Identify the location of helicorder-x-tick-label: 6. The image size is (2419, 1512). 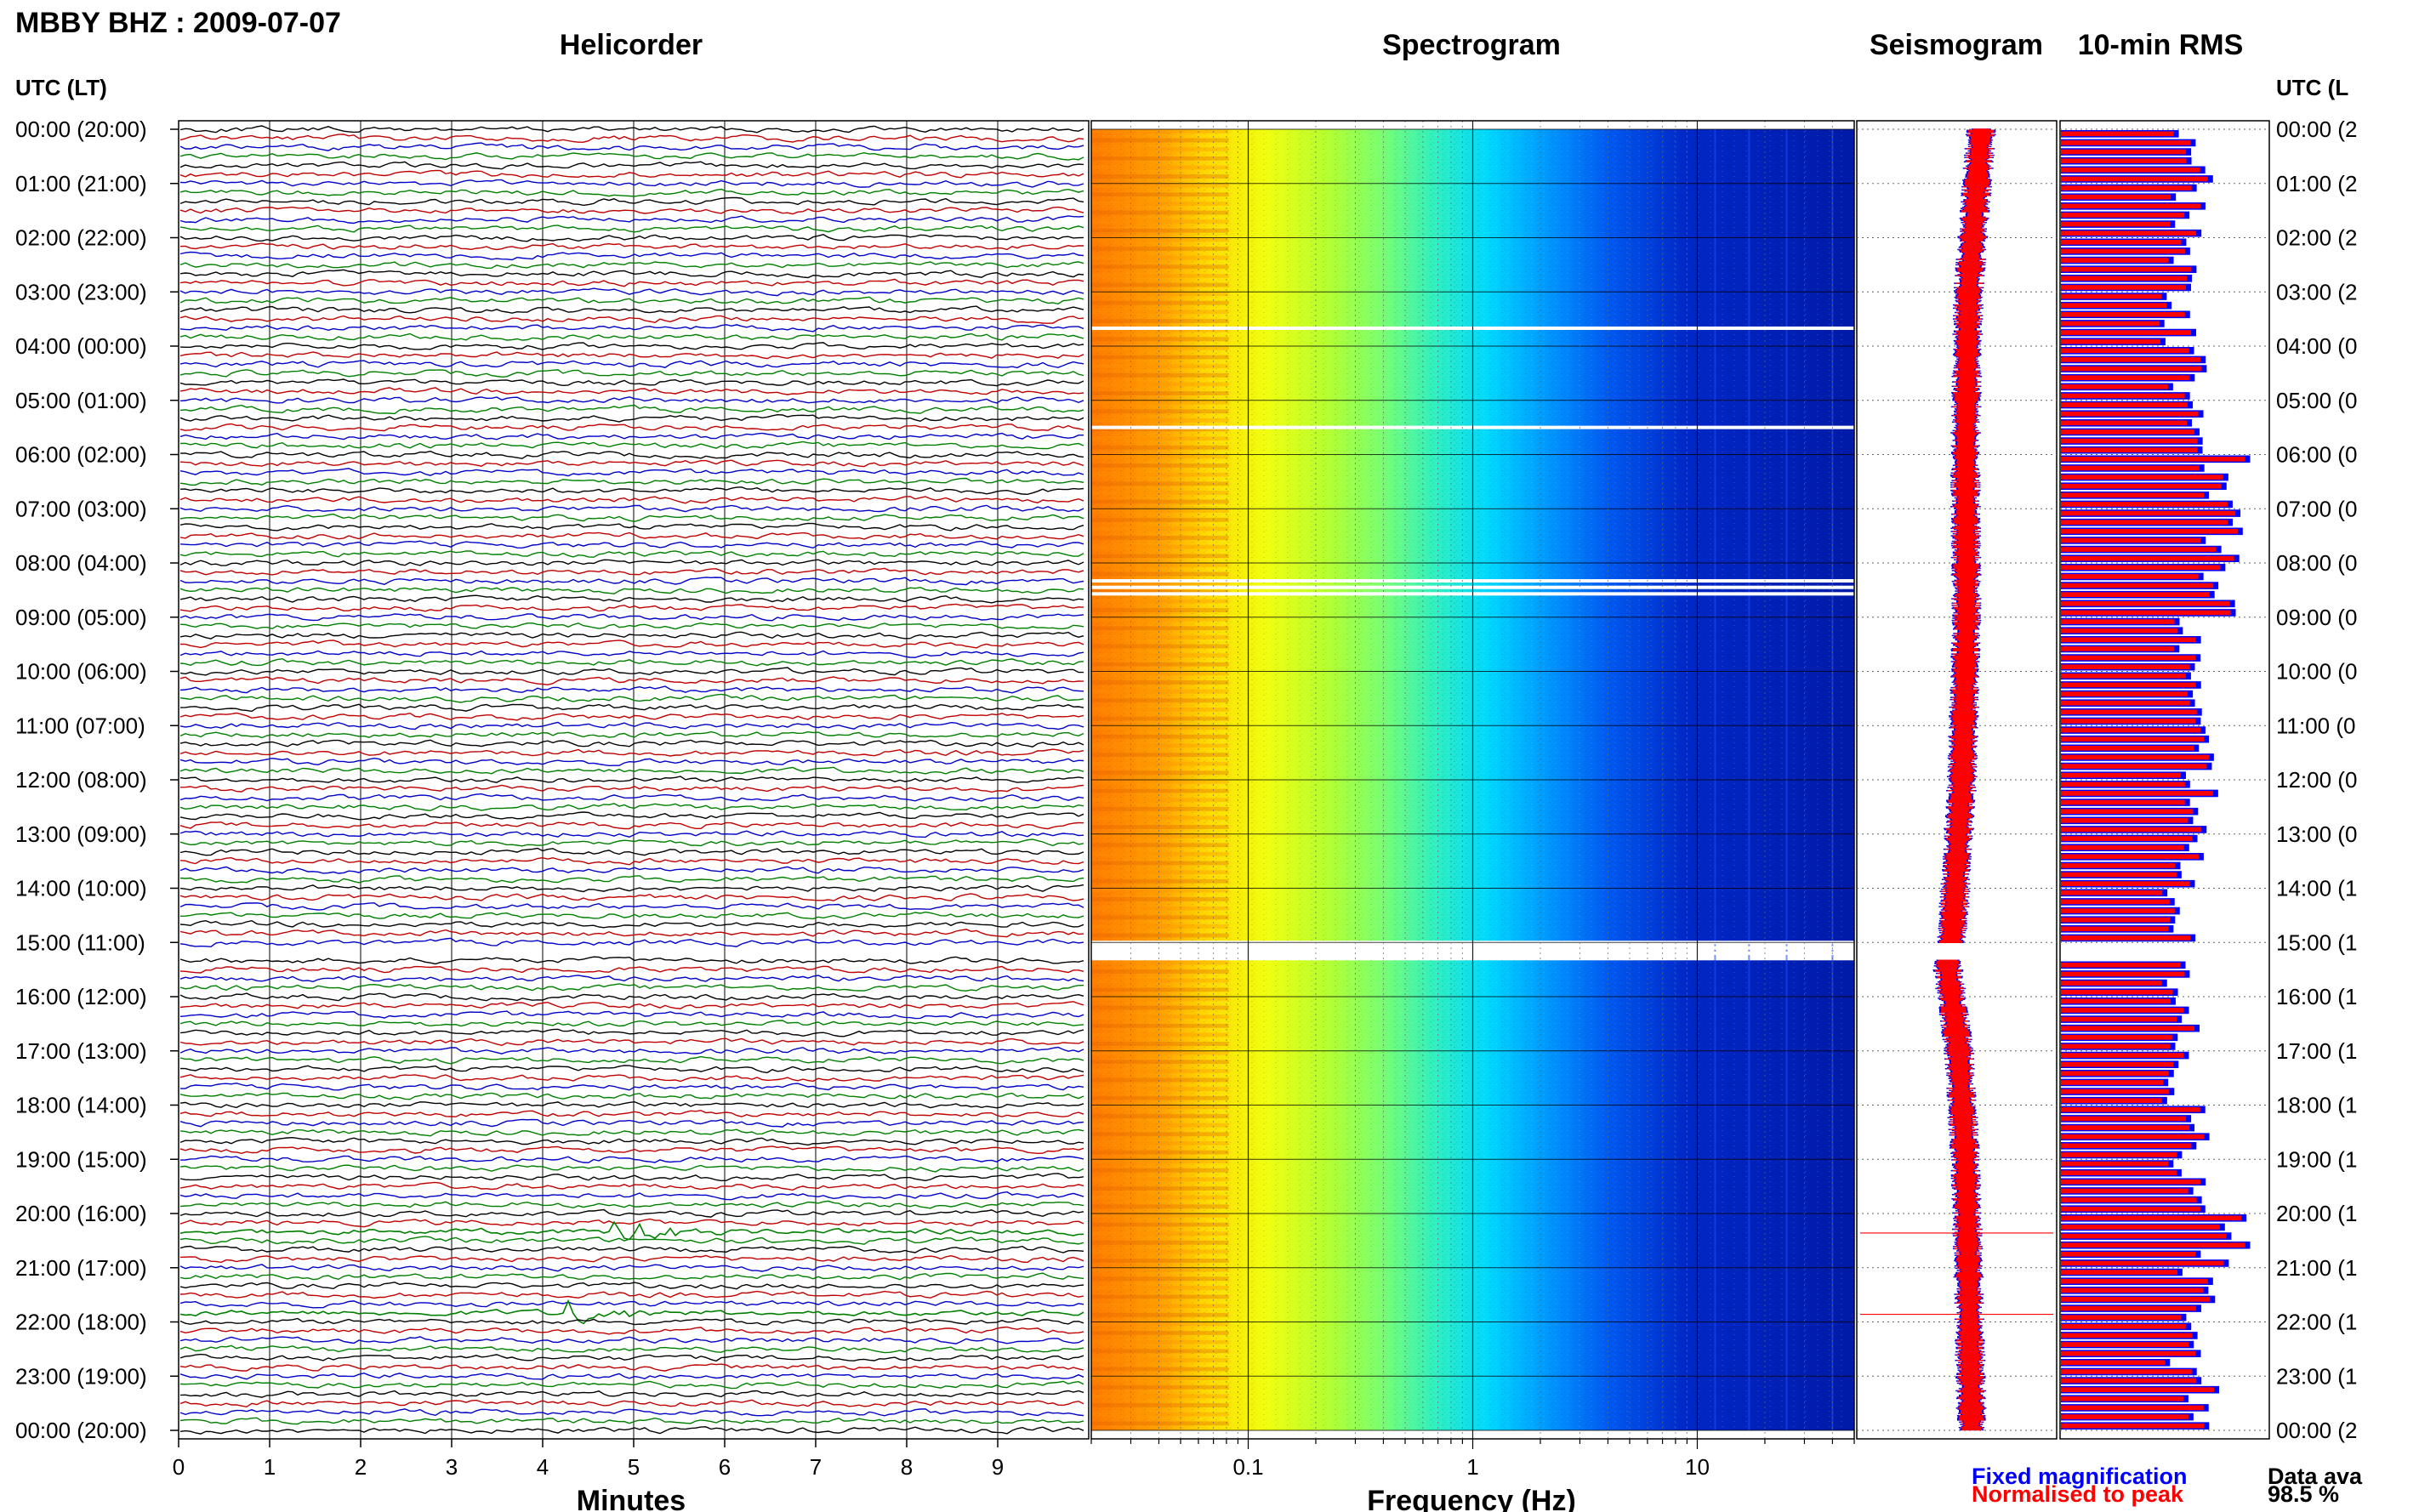
(725, 1467).